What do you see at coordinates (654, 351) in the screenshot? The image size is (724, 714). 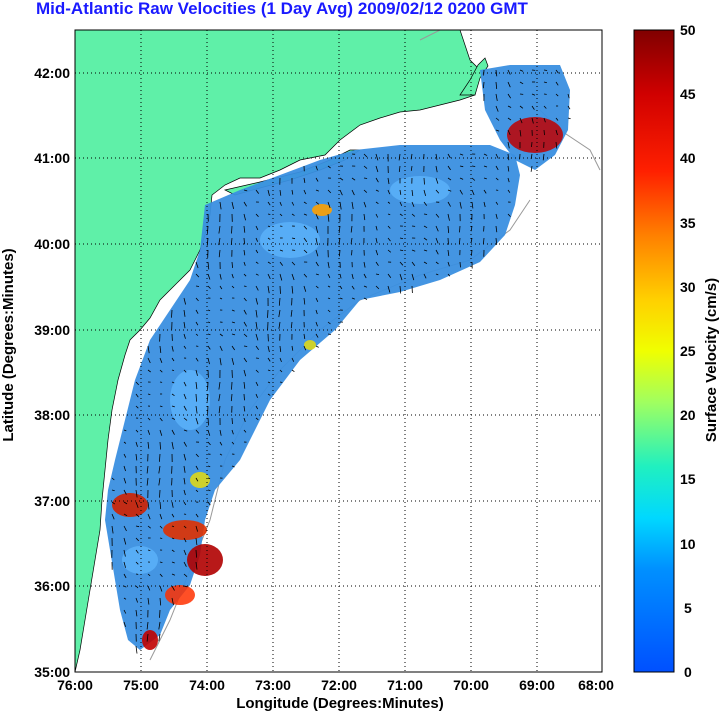 I see `colorbar-scale` at bounding box center [654, 351].